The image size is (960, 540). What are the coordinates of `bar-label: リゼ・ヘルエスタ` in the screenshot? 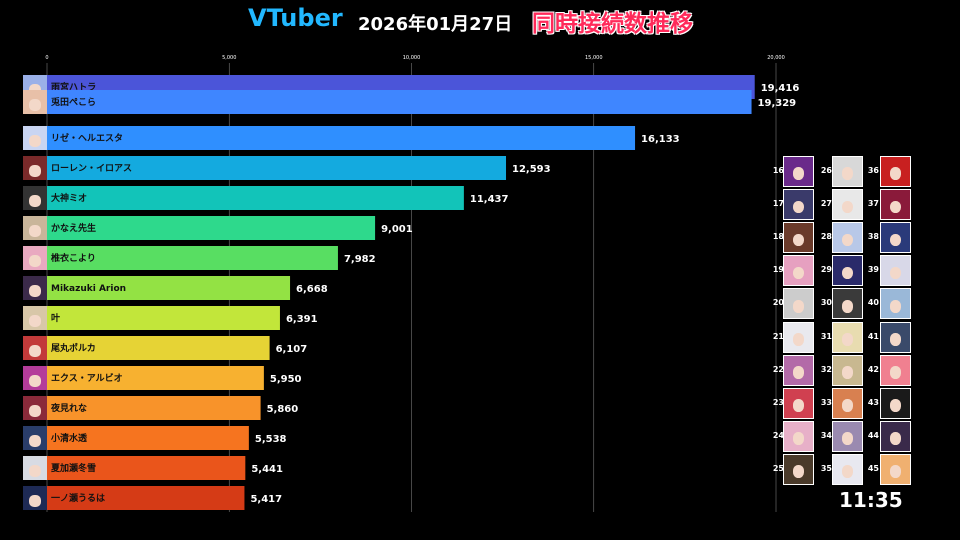 It's located at (87, 138).